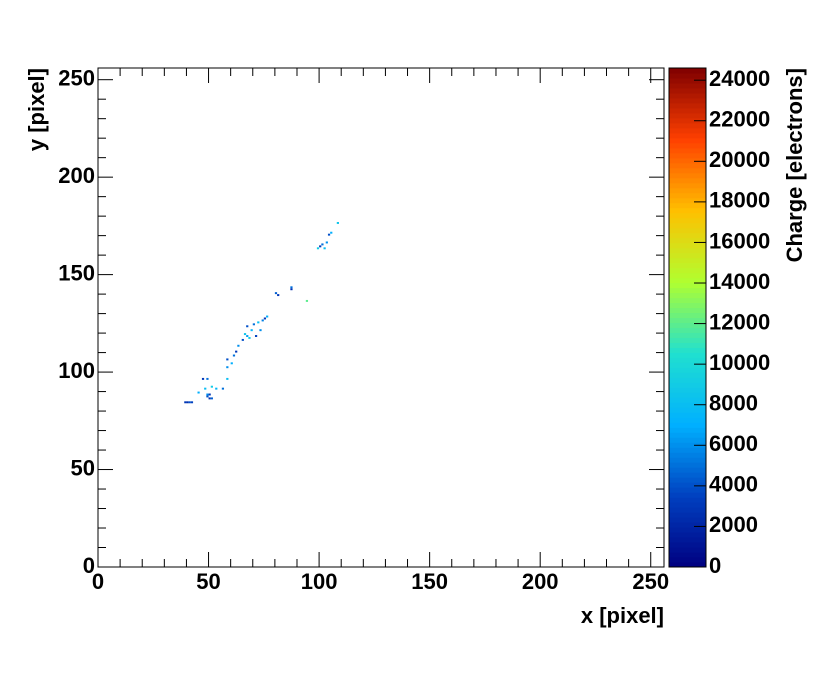  I want to click on y-tick-label: 150, so click(76, 272).